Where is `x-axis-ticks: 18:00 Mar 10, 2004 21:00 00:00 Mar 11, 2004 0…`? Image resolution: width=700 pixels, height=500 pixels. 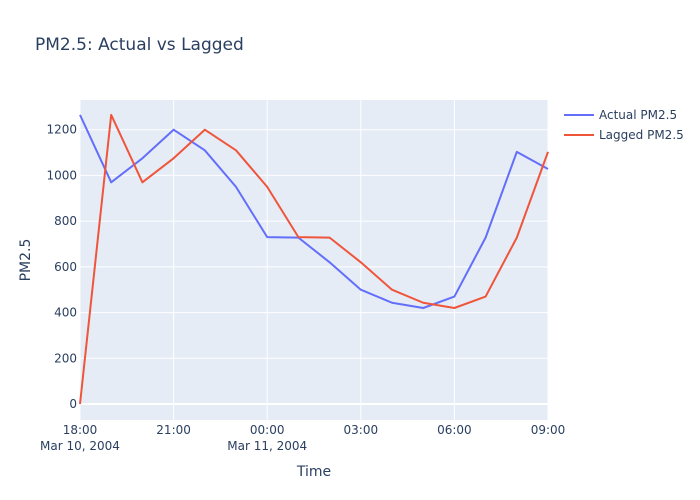
x-axis-ticks: 18:00 Mar 10, 2004 21:00 00:00 Mar 11, 2004 0… is located at coordinates (302, 438).